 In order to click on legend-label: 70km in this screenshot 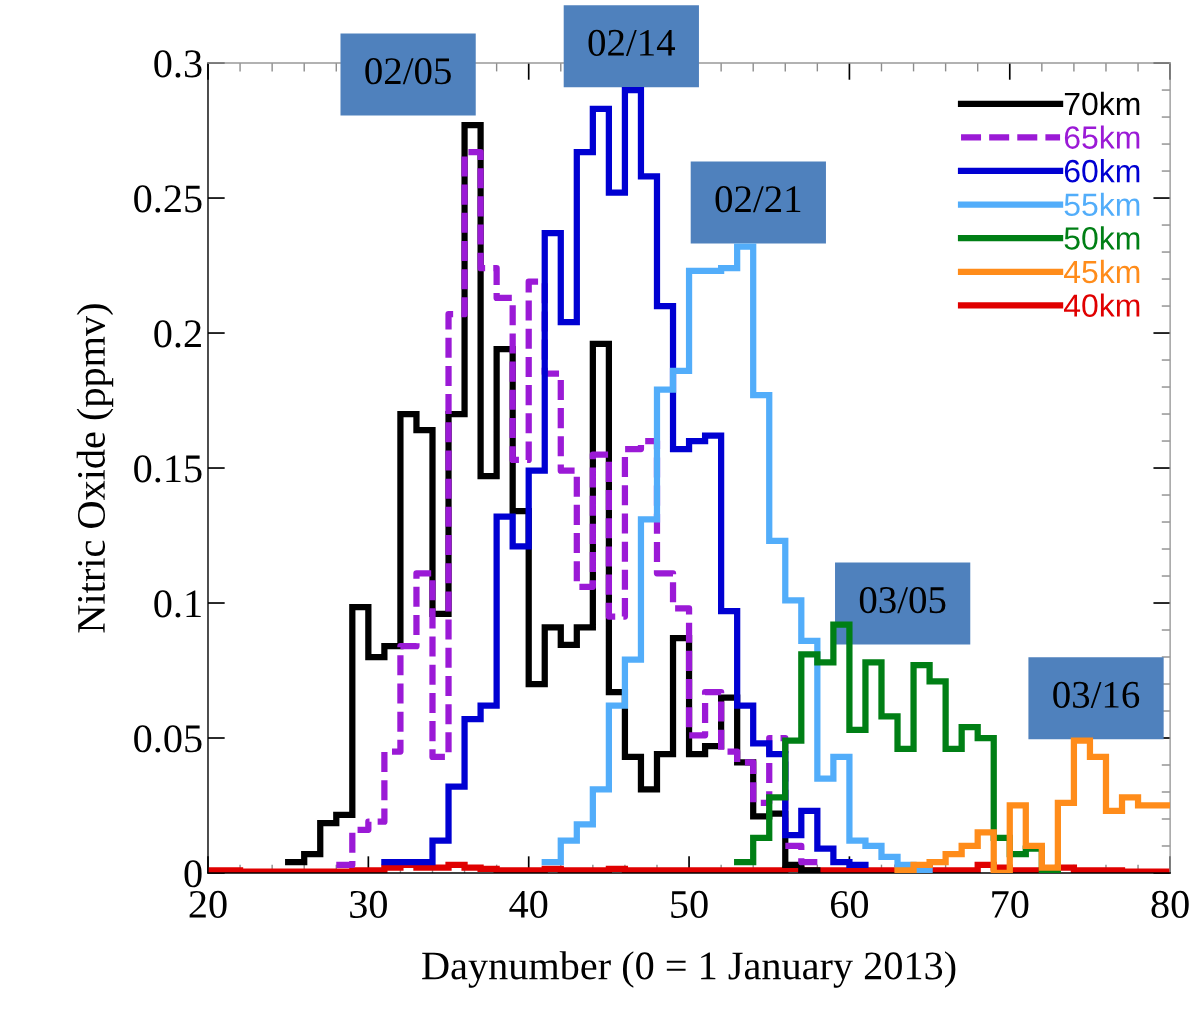, I will do `click(1102, 103)`.